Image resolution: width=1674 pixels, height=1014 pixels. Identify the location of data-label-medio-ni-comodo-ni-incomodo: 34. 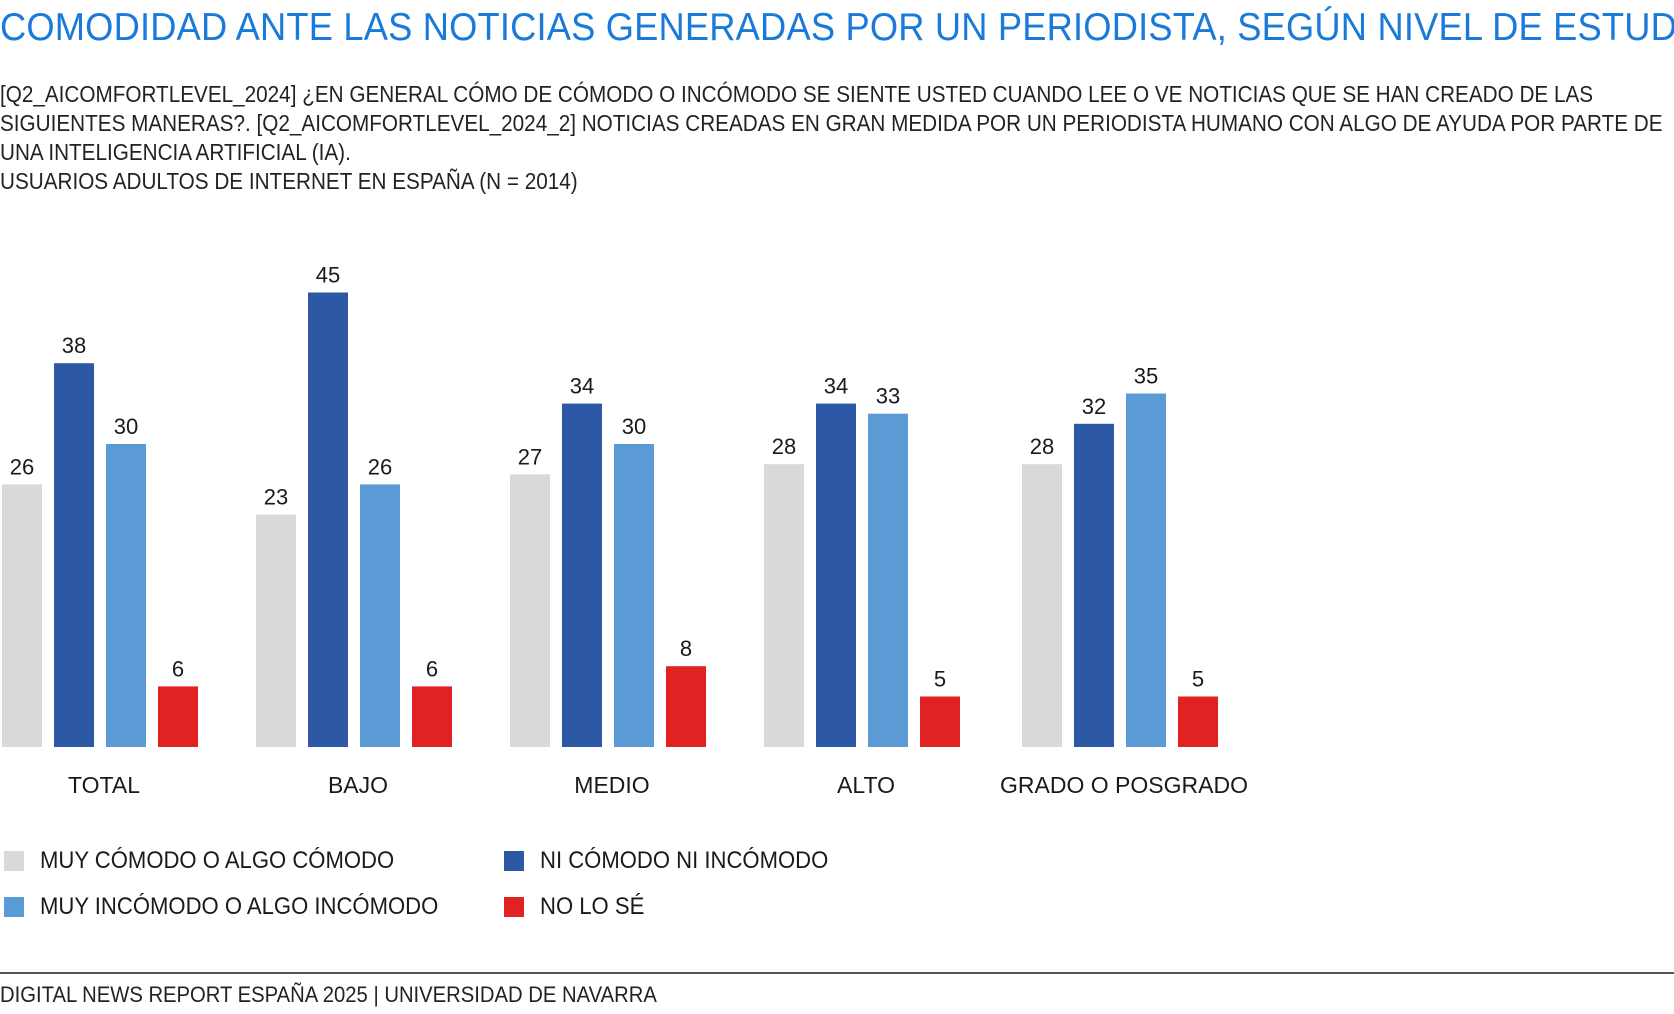
(582, 386).